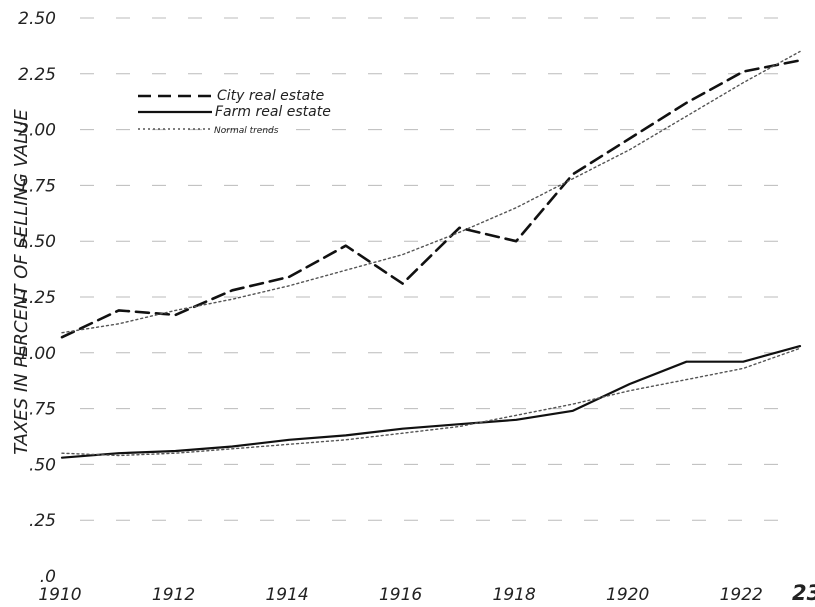 The image size is (815, 607). What do you see at coordinates (627, 595) in the screenshot?
I see `x-tick-label: 1920` at bounding box center [627, 595].